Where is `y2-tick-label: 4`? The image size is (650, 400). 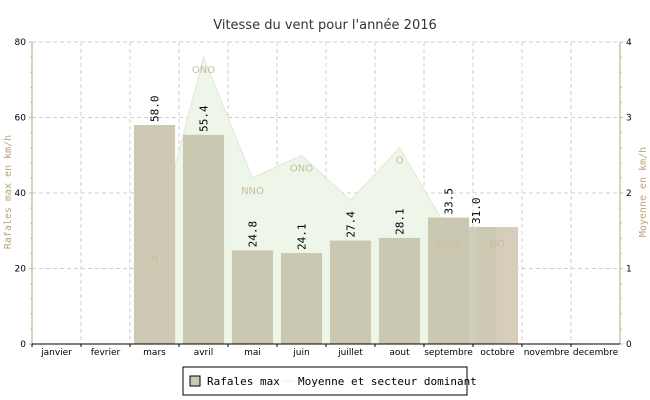
y2-tick-label: 4 is located at coordinates (629, 43).